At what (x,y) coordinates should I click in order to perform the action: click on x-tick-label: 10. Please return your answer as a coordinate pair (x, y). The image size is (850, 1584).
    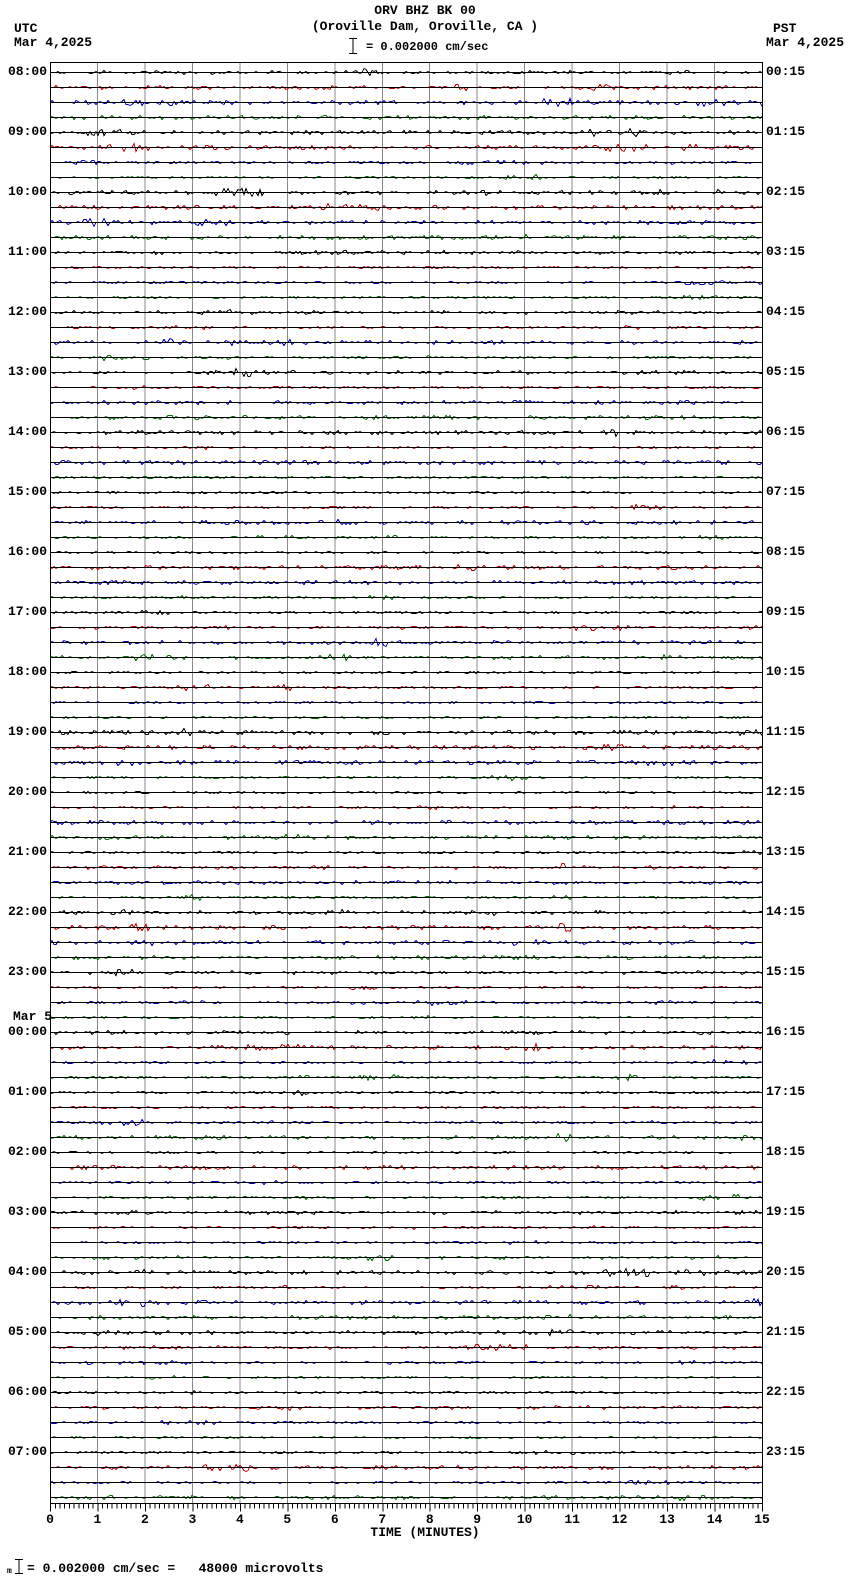
    Looking at the image, I should click on (524, 1519).